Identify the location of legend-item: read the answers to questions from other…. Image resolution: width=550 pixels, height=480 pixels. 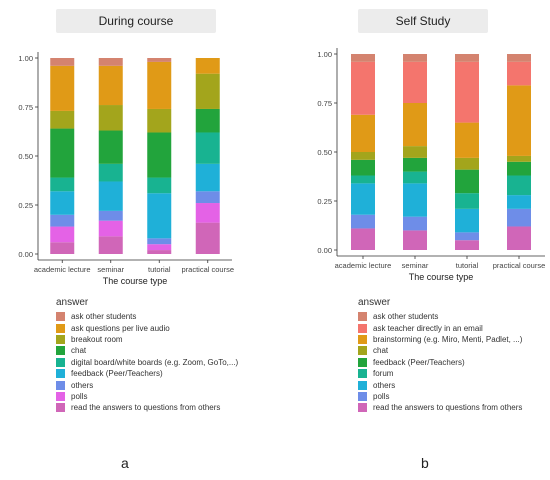
(440, 407).